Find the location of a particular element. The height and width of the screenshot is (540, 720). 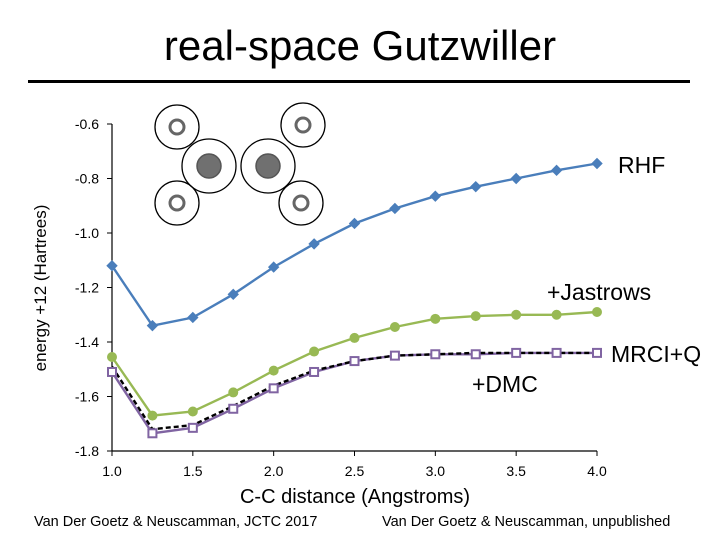

carbon-right is located at coordinates (268, 166).